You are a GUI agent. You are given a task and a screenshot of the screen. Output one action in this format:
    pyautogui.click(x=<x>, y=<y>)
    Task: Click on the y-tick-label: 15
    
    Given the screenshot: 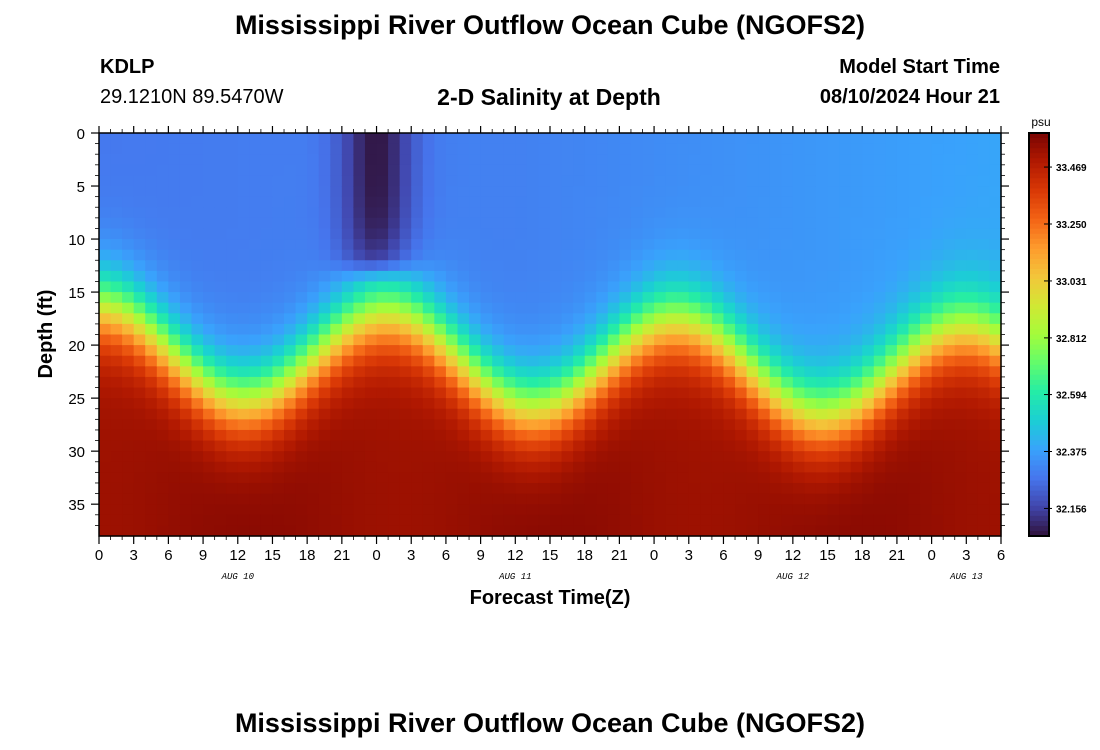 What is the action you would take?
    pyautogui.click(x=76, y=293)
    